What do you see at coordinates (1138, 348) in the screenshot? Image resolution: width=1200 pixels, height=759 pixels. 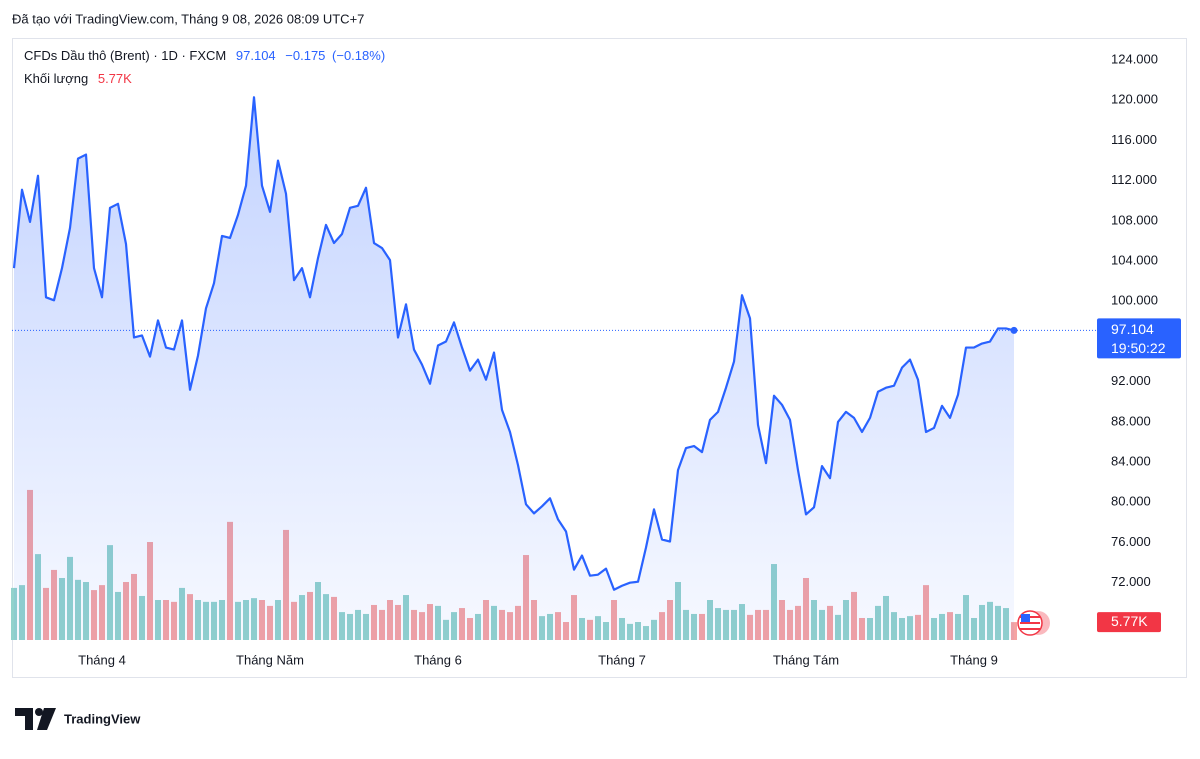 I see `countdown: 19:50:22` at bounding box center [1138, 348].